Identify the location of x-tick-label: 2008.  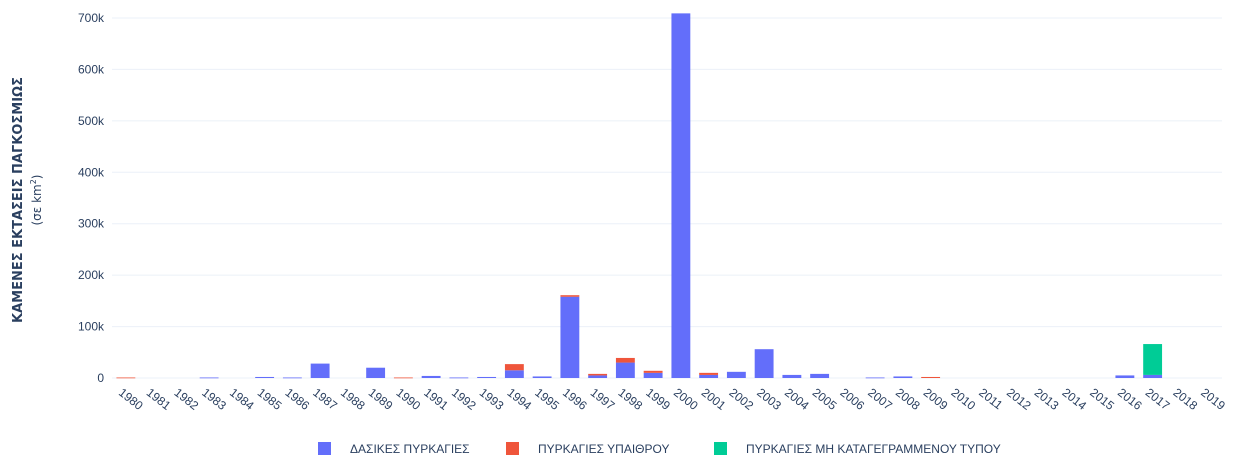
(908, 399).